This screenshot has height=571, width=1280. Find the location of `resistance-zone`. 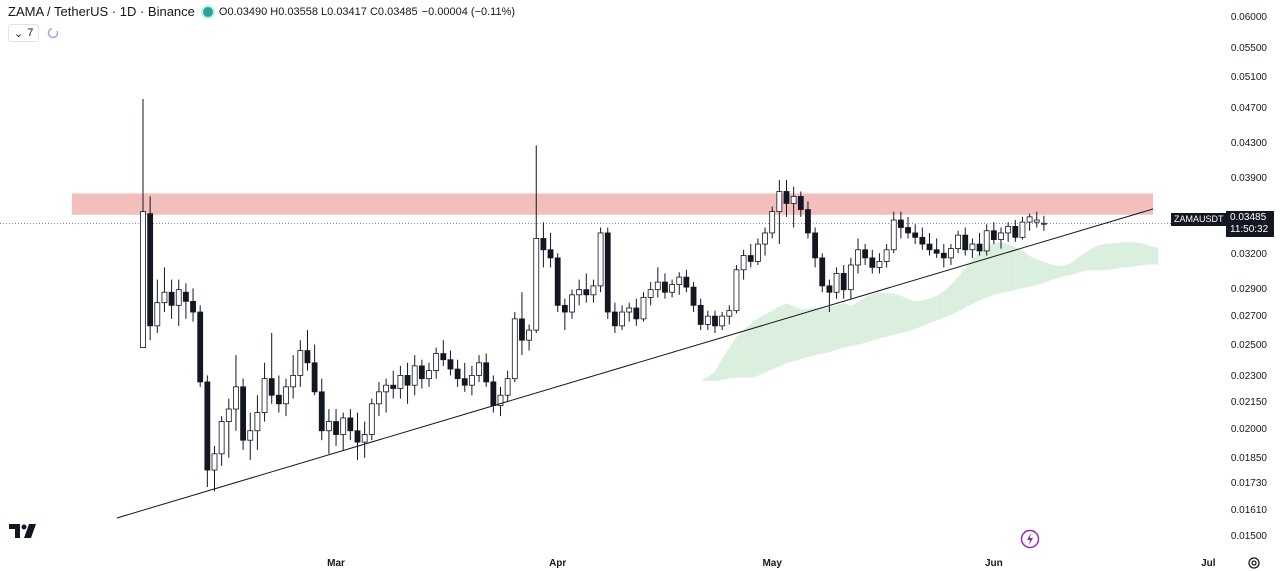

resistance-zone is located at coordinates (612, 204).